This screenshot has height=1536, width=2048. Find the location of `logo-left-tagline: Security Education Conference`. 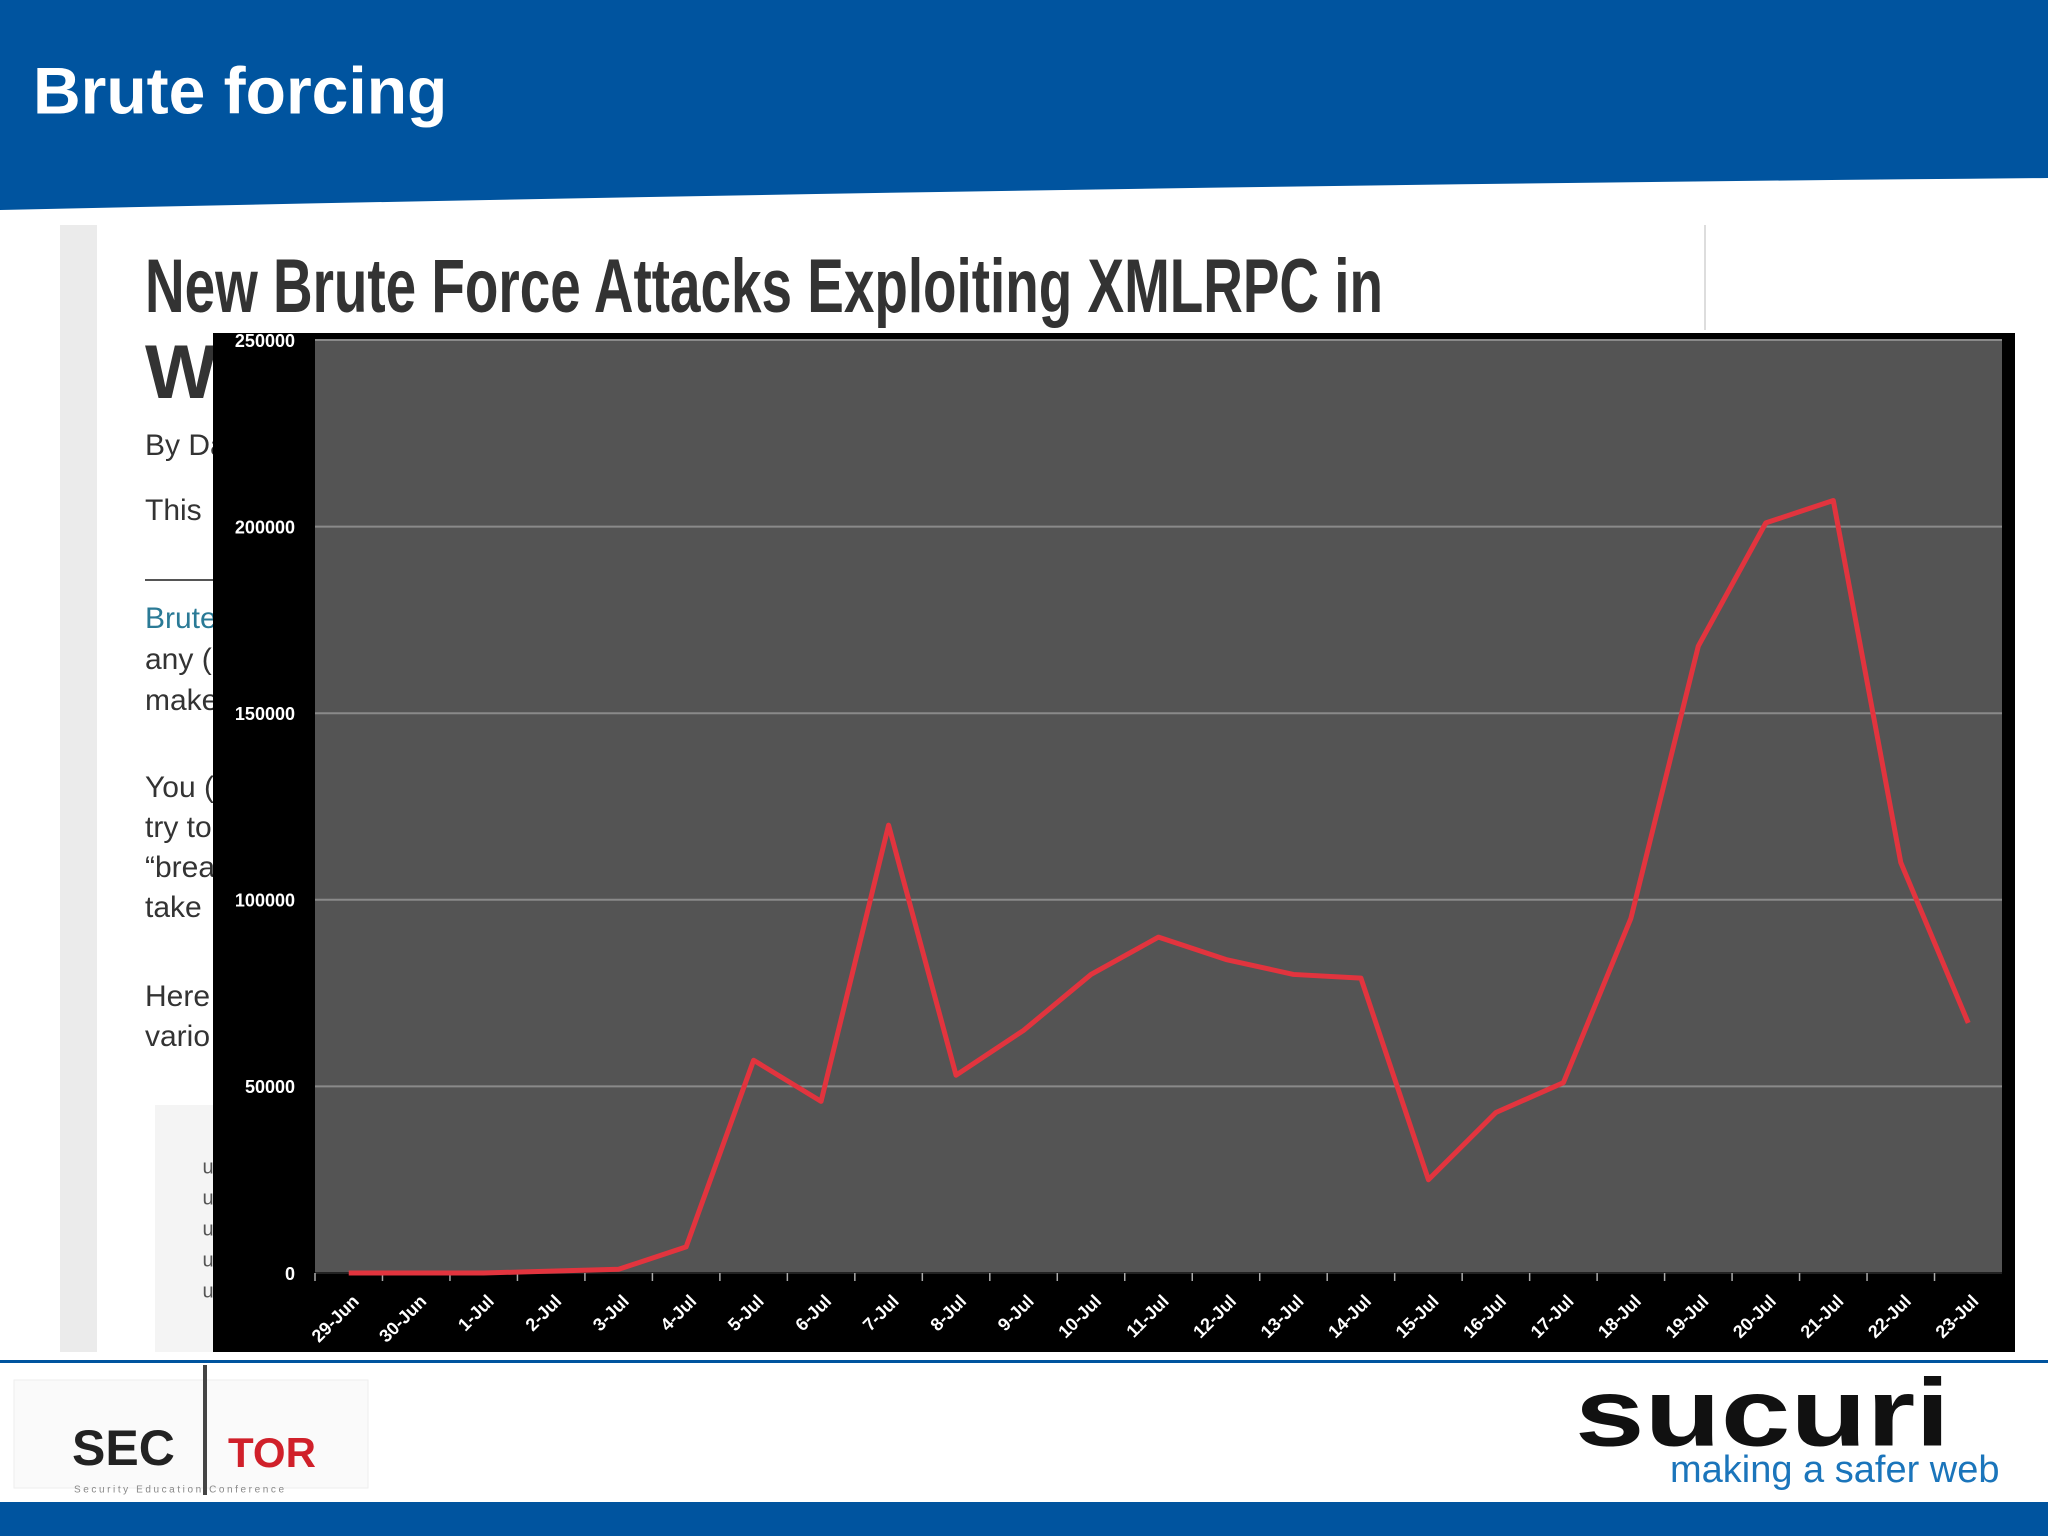

logo-left-tagline: Security Education Conference is located at coordinates (179, 1490).